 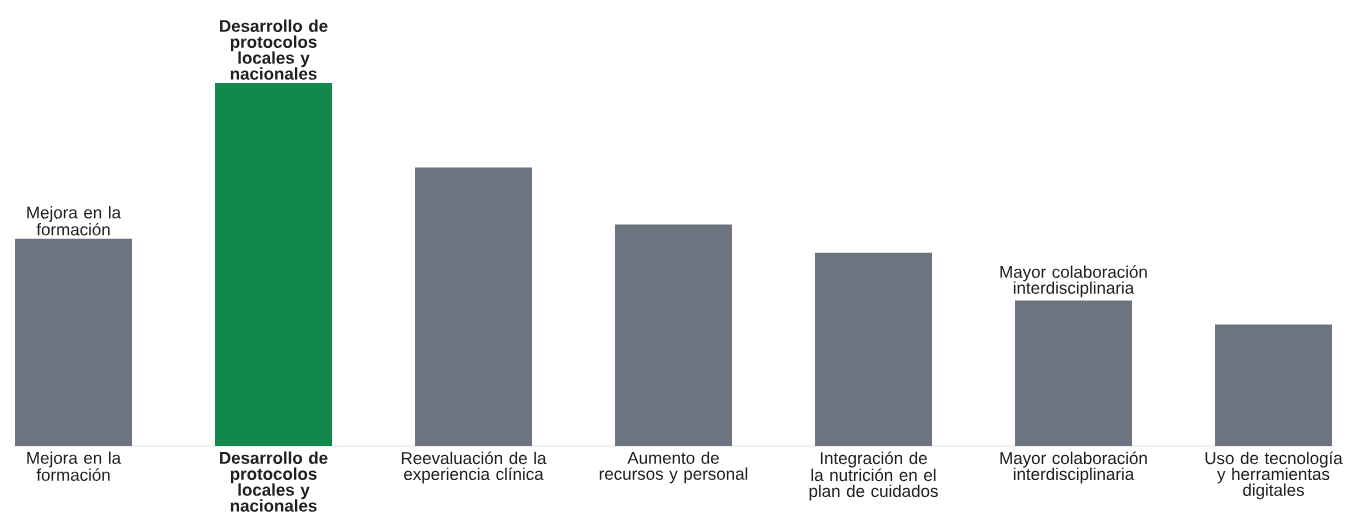 I want to click on x-tick-label: Mejora en la formación, so click(x=74, y=466).